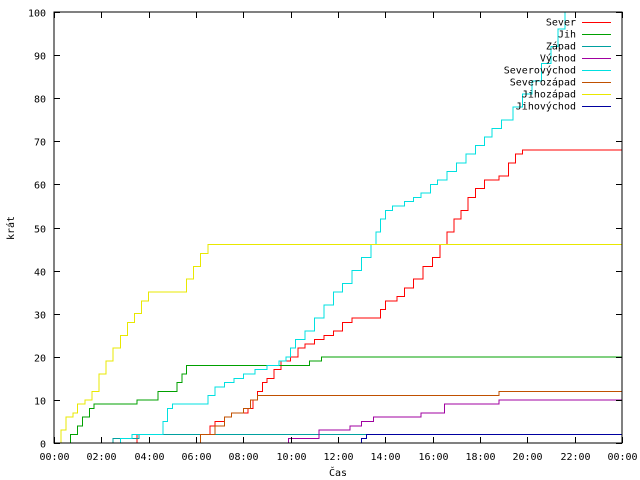 This screenshot has width=640, height=480. What do you see at coordinates (433, 457) in the screenshot?
I see `x-tick-label: 16:00` at bounding box center [433, 457].